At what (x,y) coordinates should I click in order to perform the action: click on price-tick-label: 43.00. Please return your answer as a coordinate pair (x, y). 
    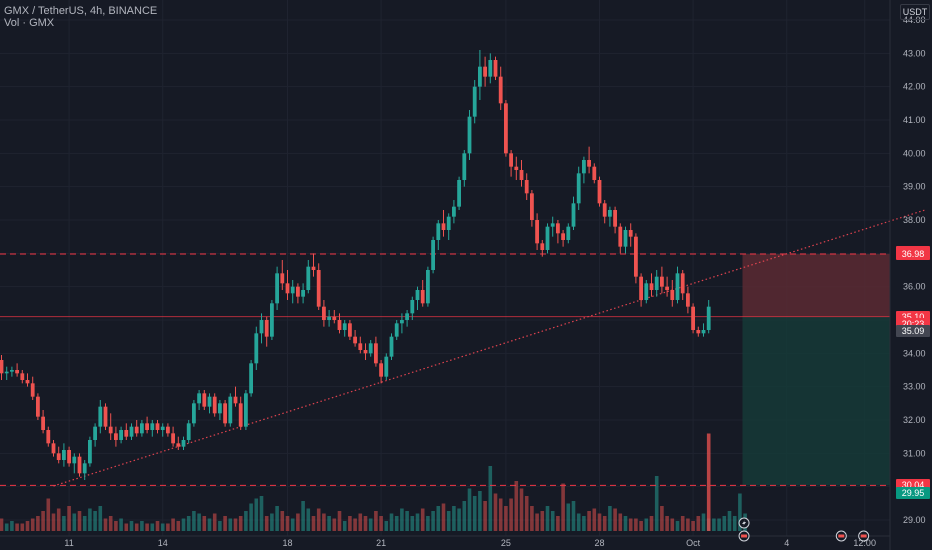
    Looking at the image, I should click on (914, 53).